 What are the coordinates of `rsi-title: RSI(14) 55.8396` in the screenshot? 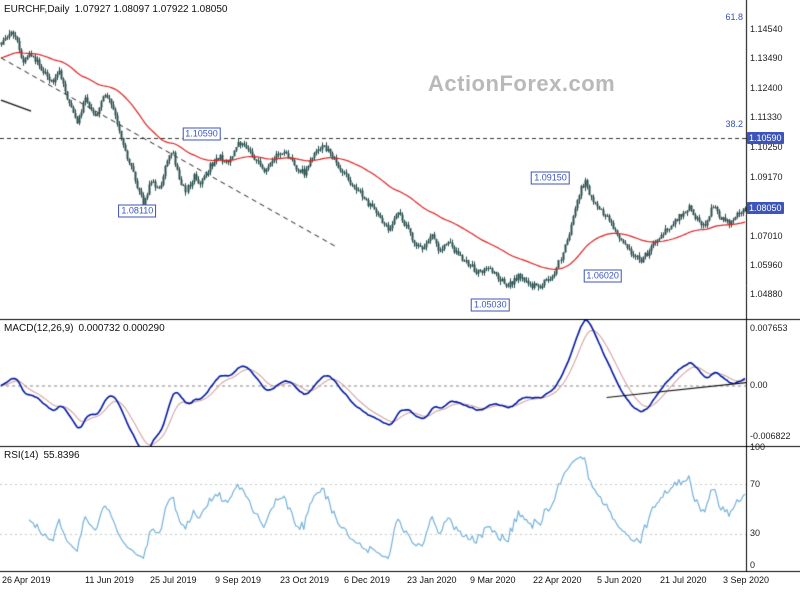 It's located at (44, 455).